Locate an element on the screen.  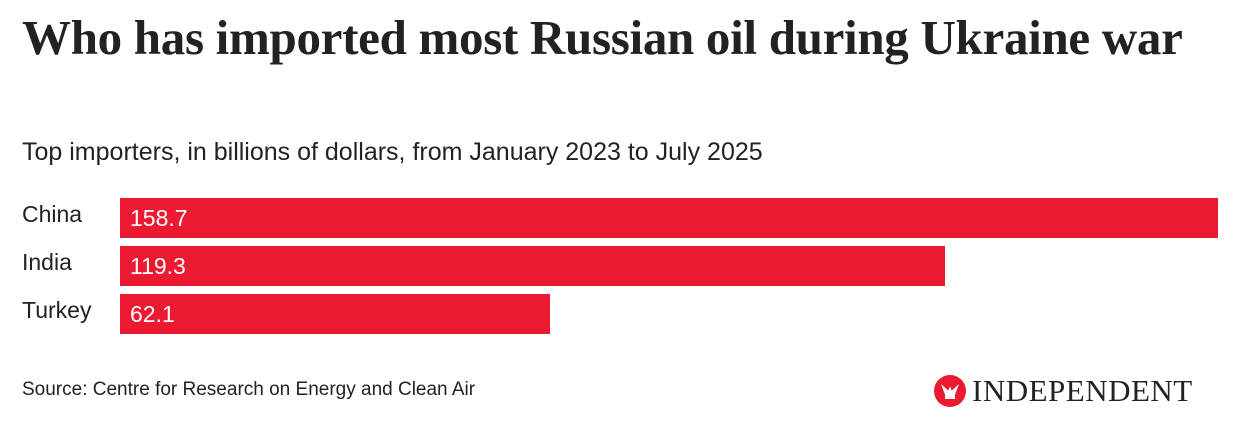
bar-row-turkey: Turkey 62.1 is located at coordinates (620, 314).